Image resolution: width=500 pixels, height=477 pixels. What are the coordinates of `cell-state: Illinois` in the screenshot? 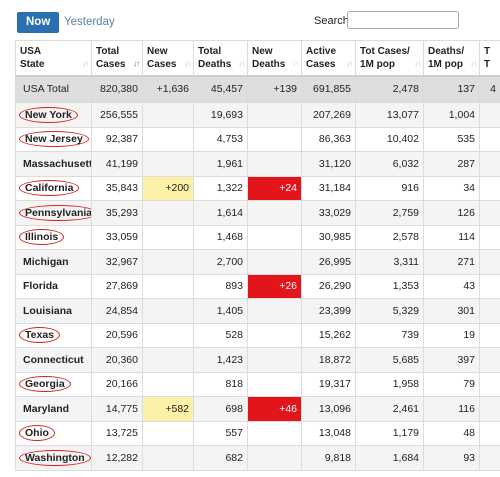 It's located at (53, 237).